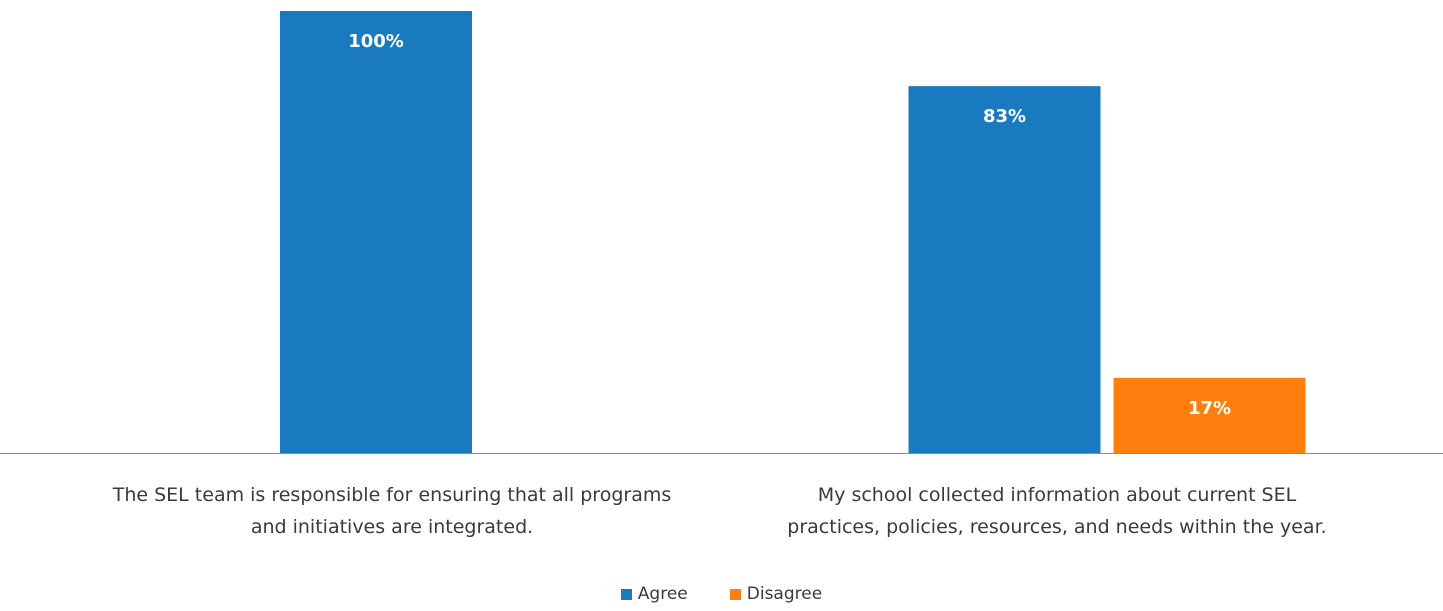 This screenshot has width=1443, height=611. What do you see at coordinates (662, 594) in the screenshot?
I see `legend-label-agree: Agree` at bounding box center [662, 594].